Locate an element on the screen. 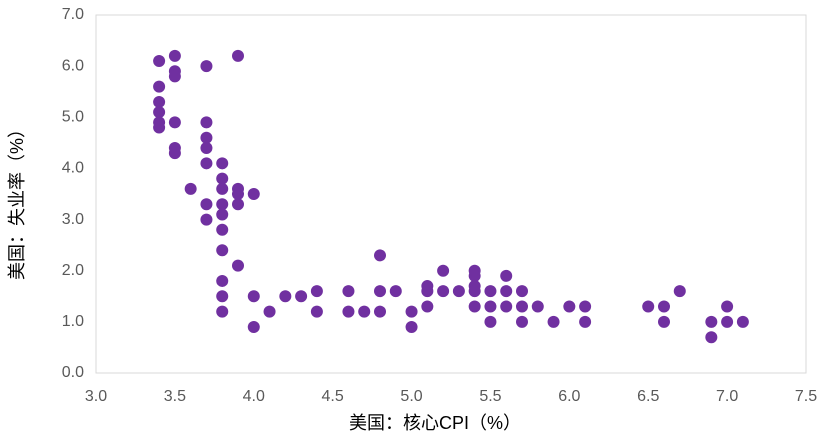 Image resolution: width=831 pixels, height=443 pixels. y-tick-label: 0.0 is located at coordinates (73, 372).